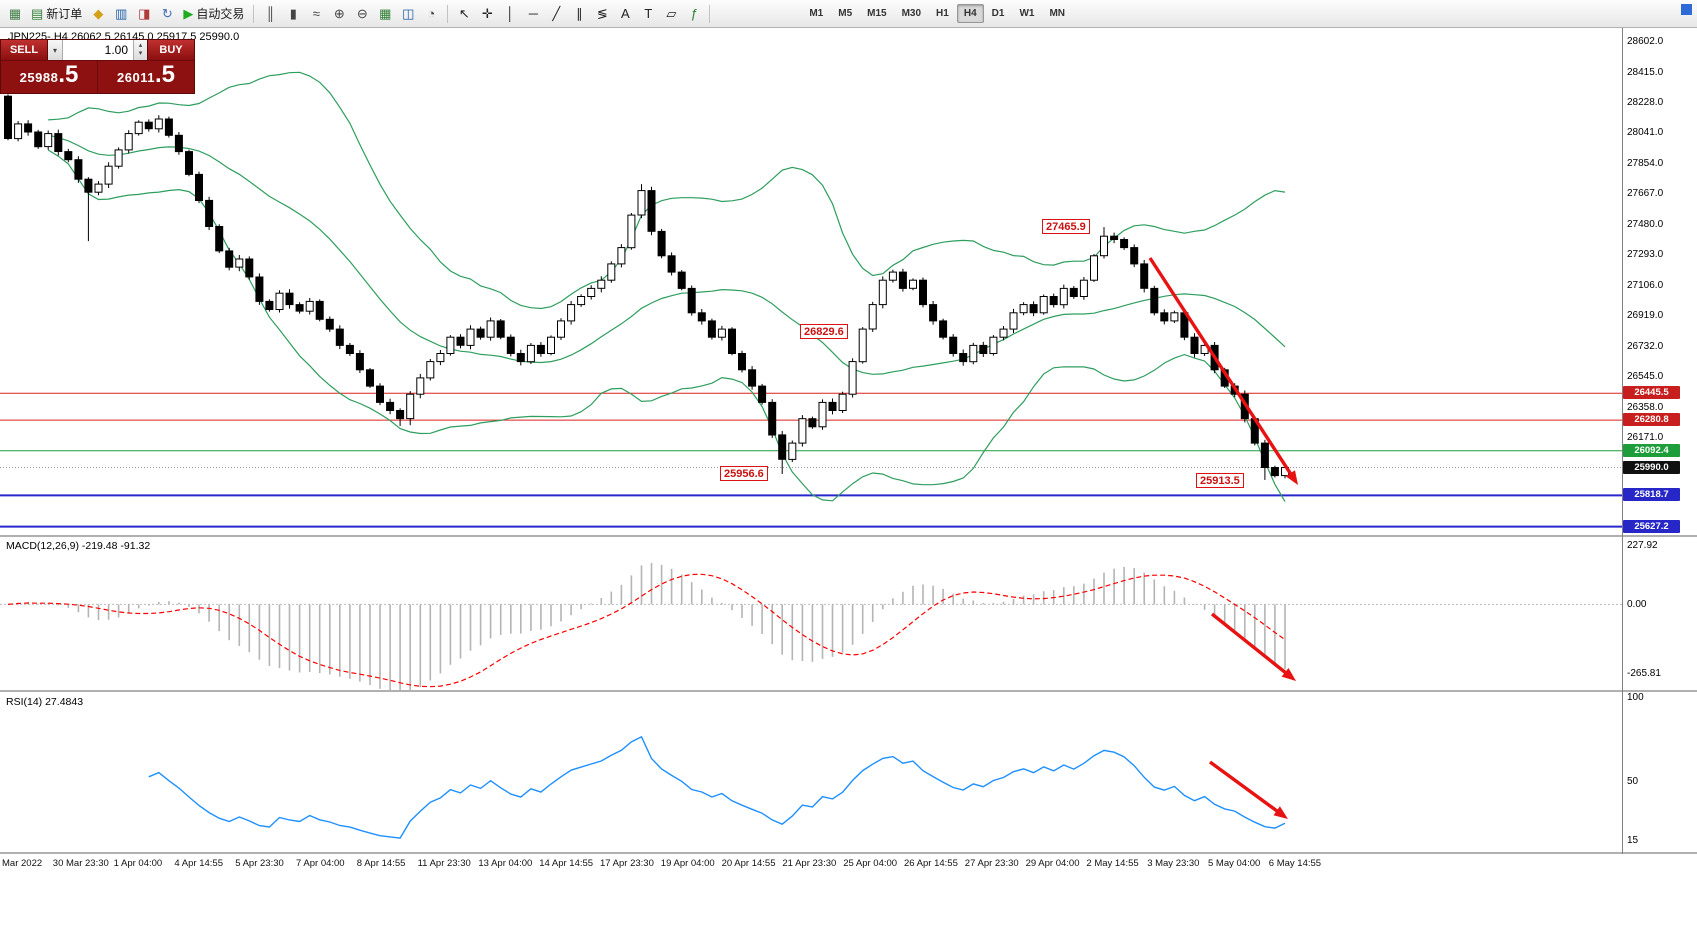 The width and height of the screenshot is (1697, 937). I want to click on price-axis-tick: 27854.0, so click(1645, 163).